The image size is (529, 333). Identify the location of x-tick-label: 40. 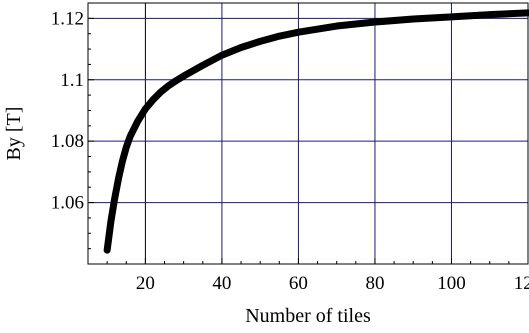
(221, 283).